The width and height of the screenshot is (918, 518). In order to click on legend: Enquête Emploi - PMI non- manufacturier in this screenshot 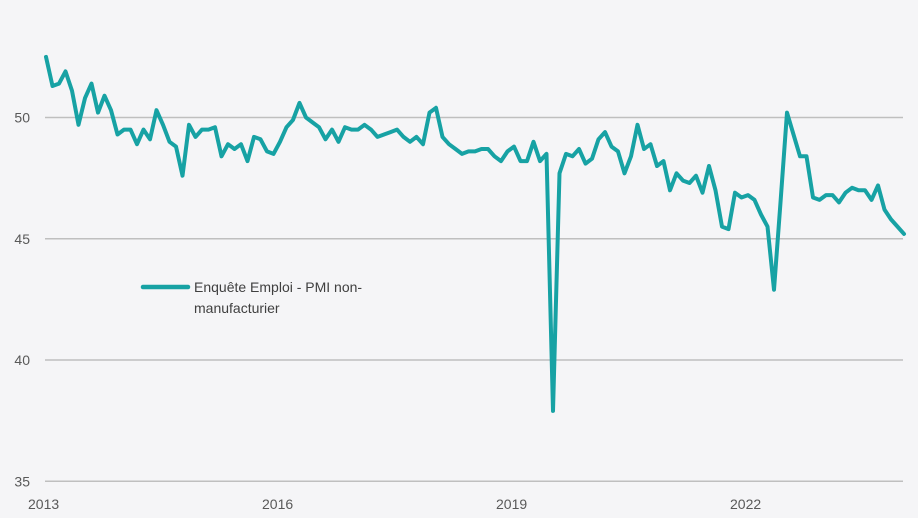, I will do `click(251, 297)`.